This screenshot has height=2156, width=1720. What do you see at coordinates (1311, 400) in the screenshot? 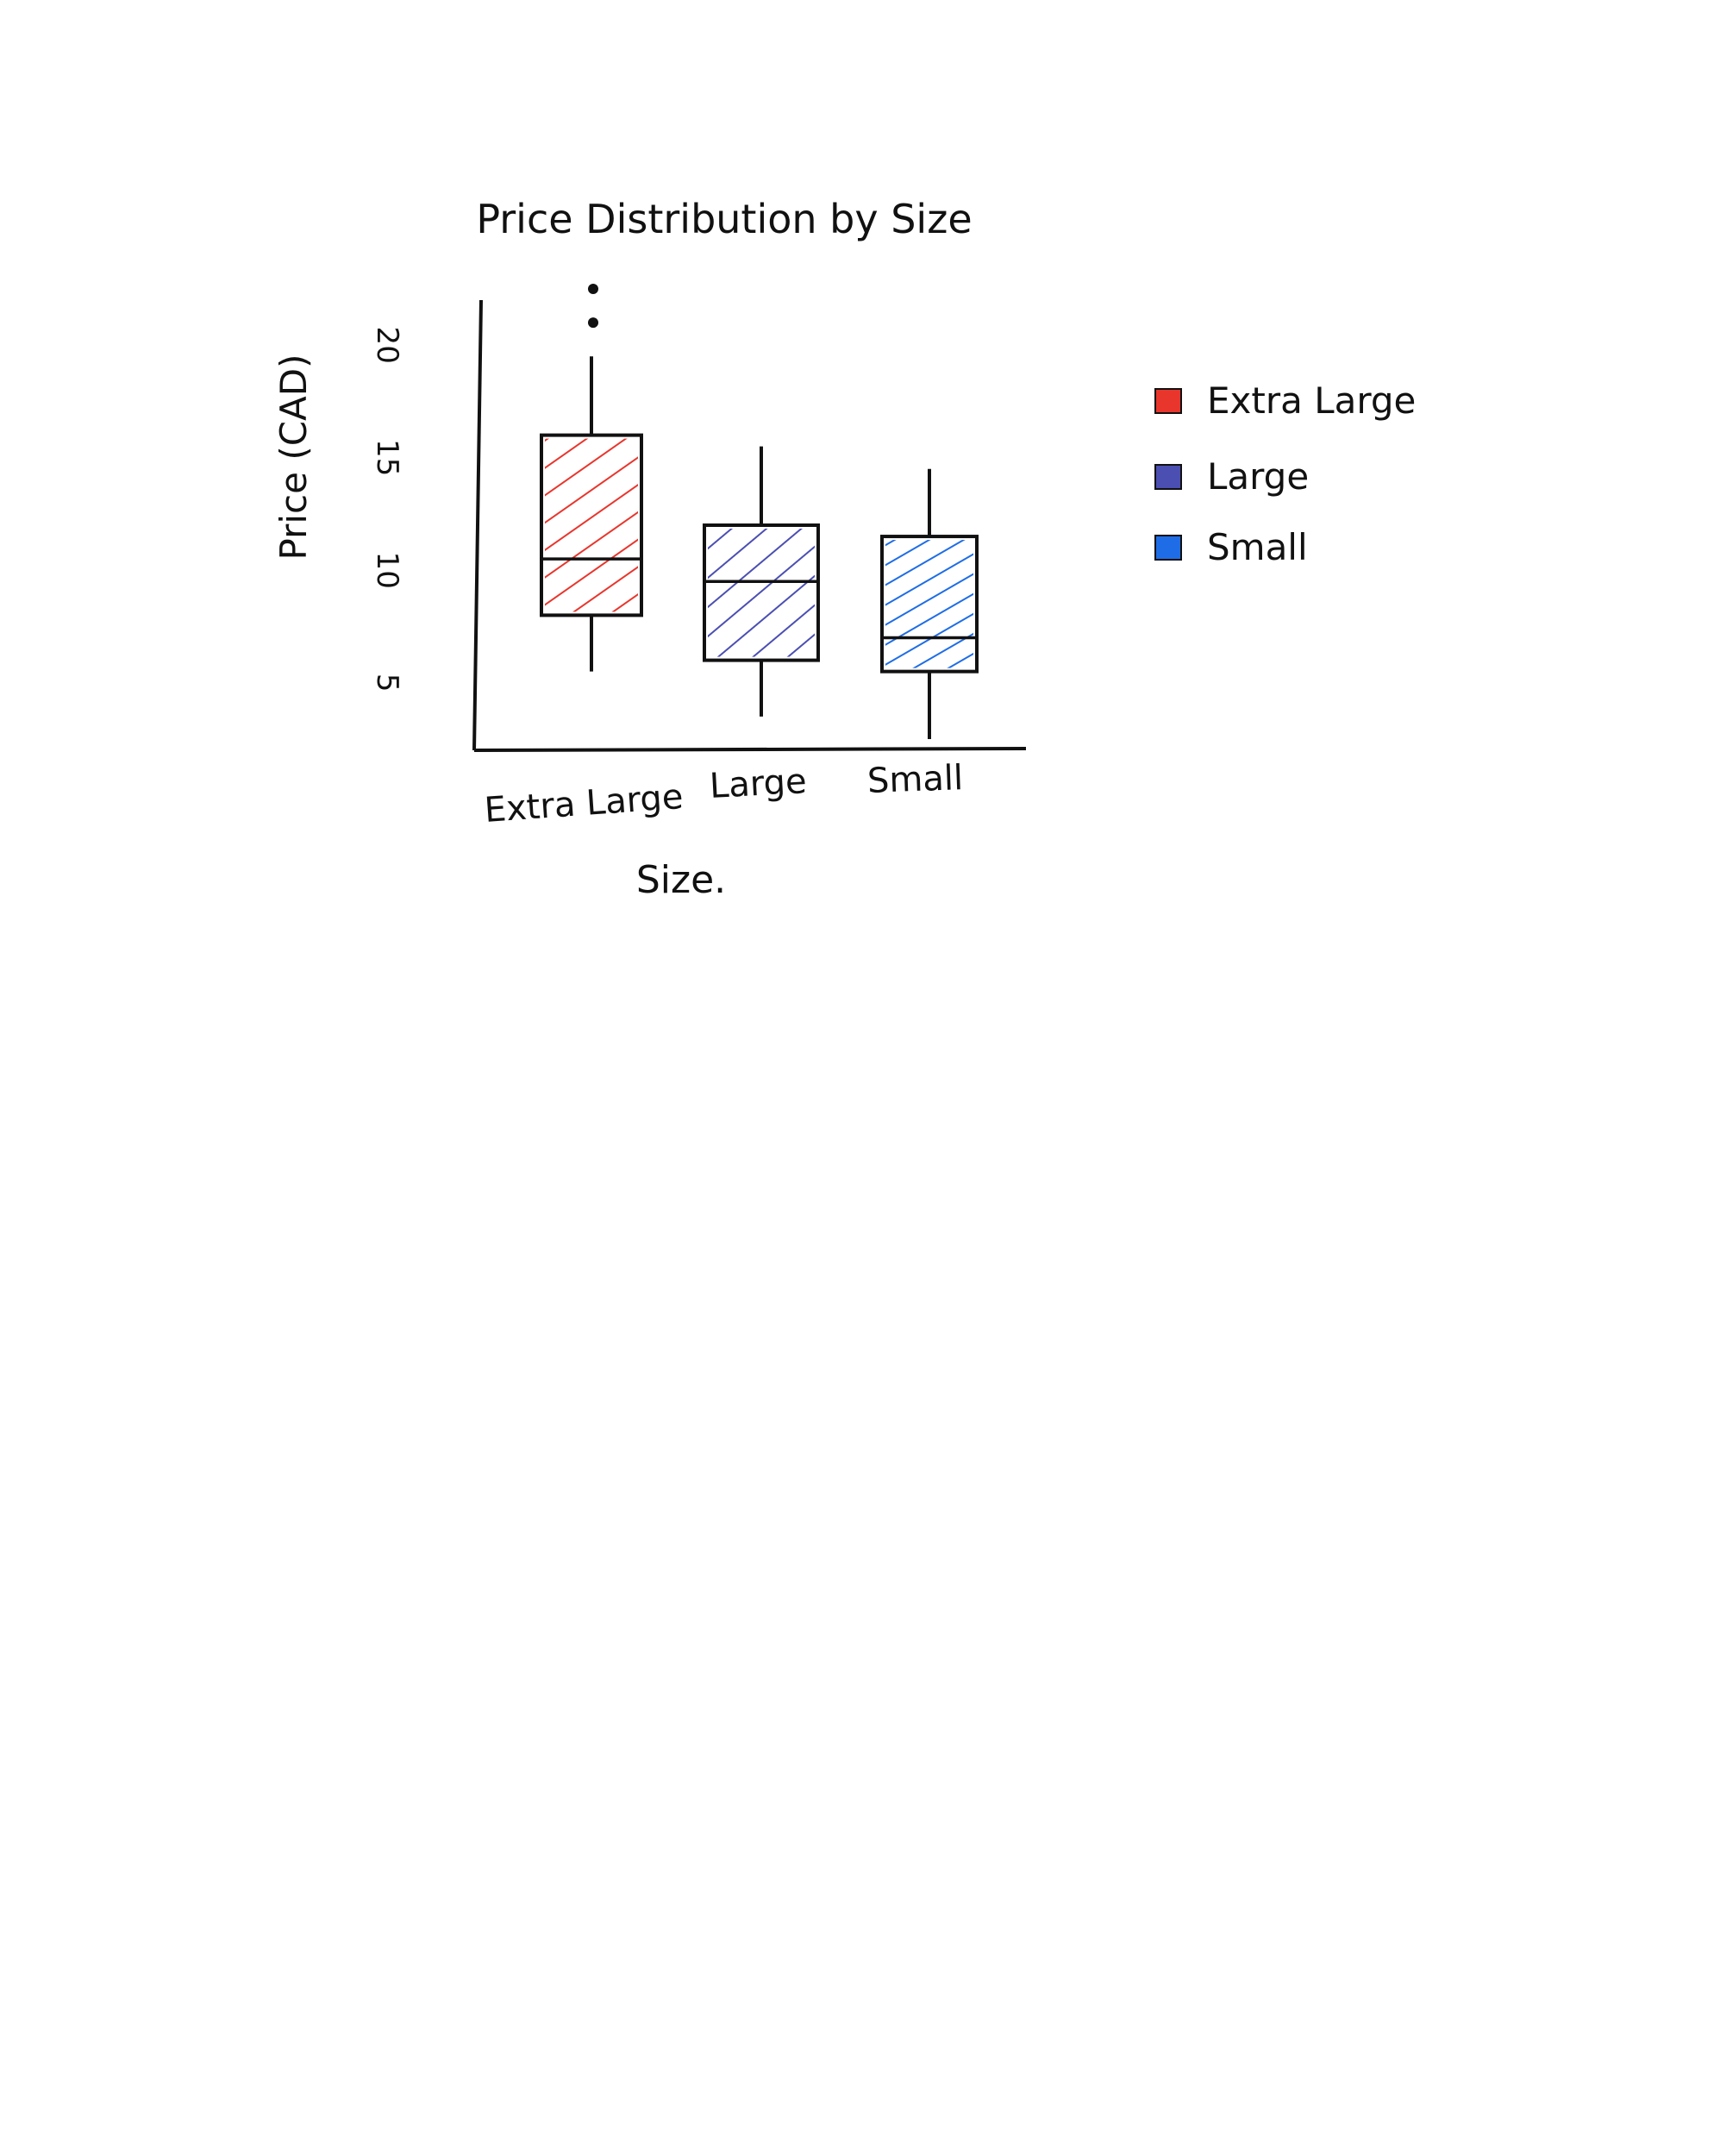
I see `legend-label: Extra Large` at bounding box center [1311, 400].